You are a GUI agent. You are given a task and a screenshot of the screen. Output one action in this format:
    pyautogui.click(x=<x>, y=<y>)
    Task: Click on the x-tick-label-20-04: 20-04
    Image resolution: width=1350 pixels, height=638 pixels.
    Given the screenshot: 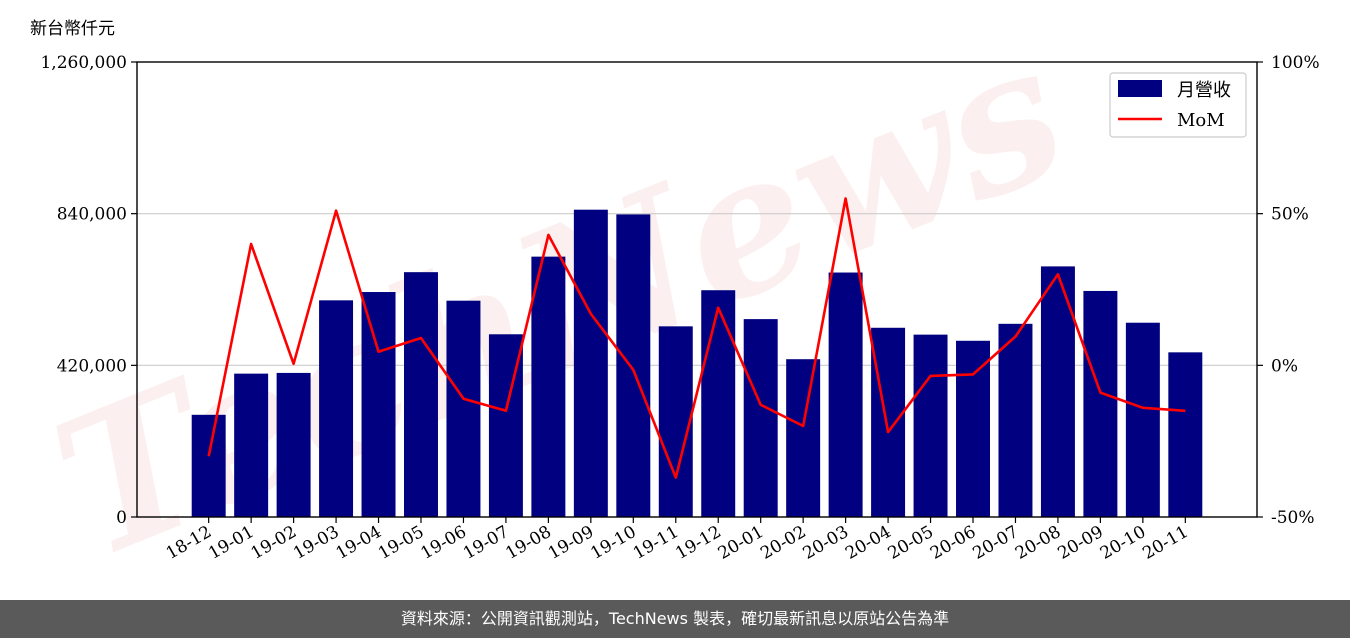 What is the action you would take?
    pyautogui.click(x=868, y=543)
    